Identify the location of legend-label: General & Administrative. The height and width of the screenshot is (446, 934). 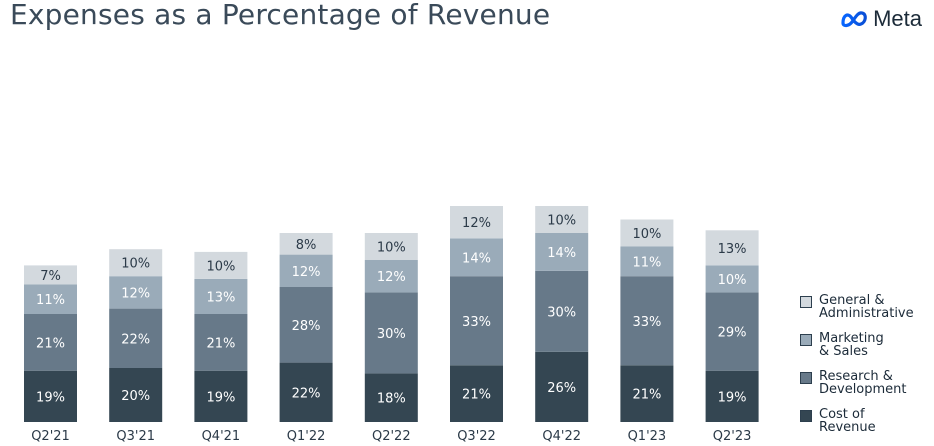
(866, 307).